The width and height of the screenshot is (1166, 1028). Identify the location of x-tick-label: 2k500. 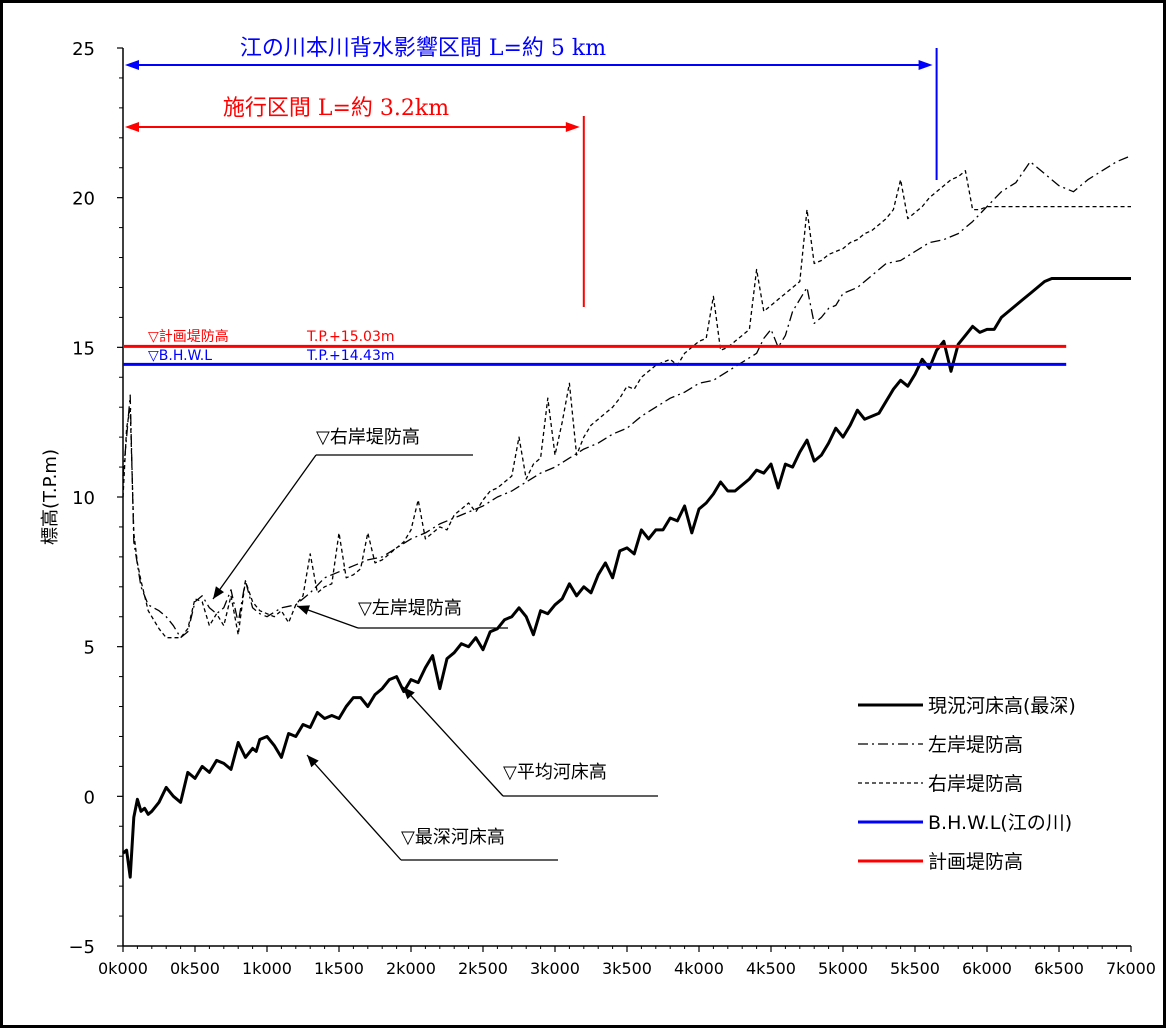
(483, 968).